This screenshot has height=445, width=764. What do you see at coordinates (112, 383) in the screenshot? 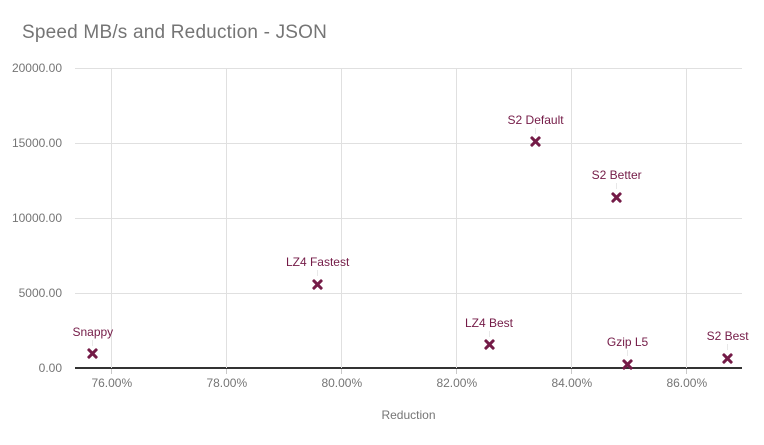
I see `x-axis-tick-label: 76.00%` at bounding box center [112, 383].